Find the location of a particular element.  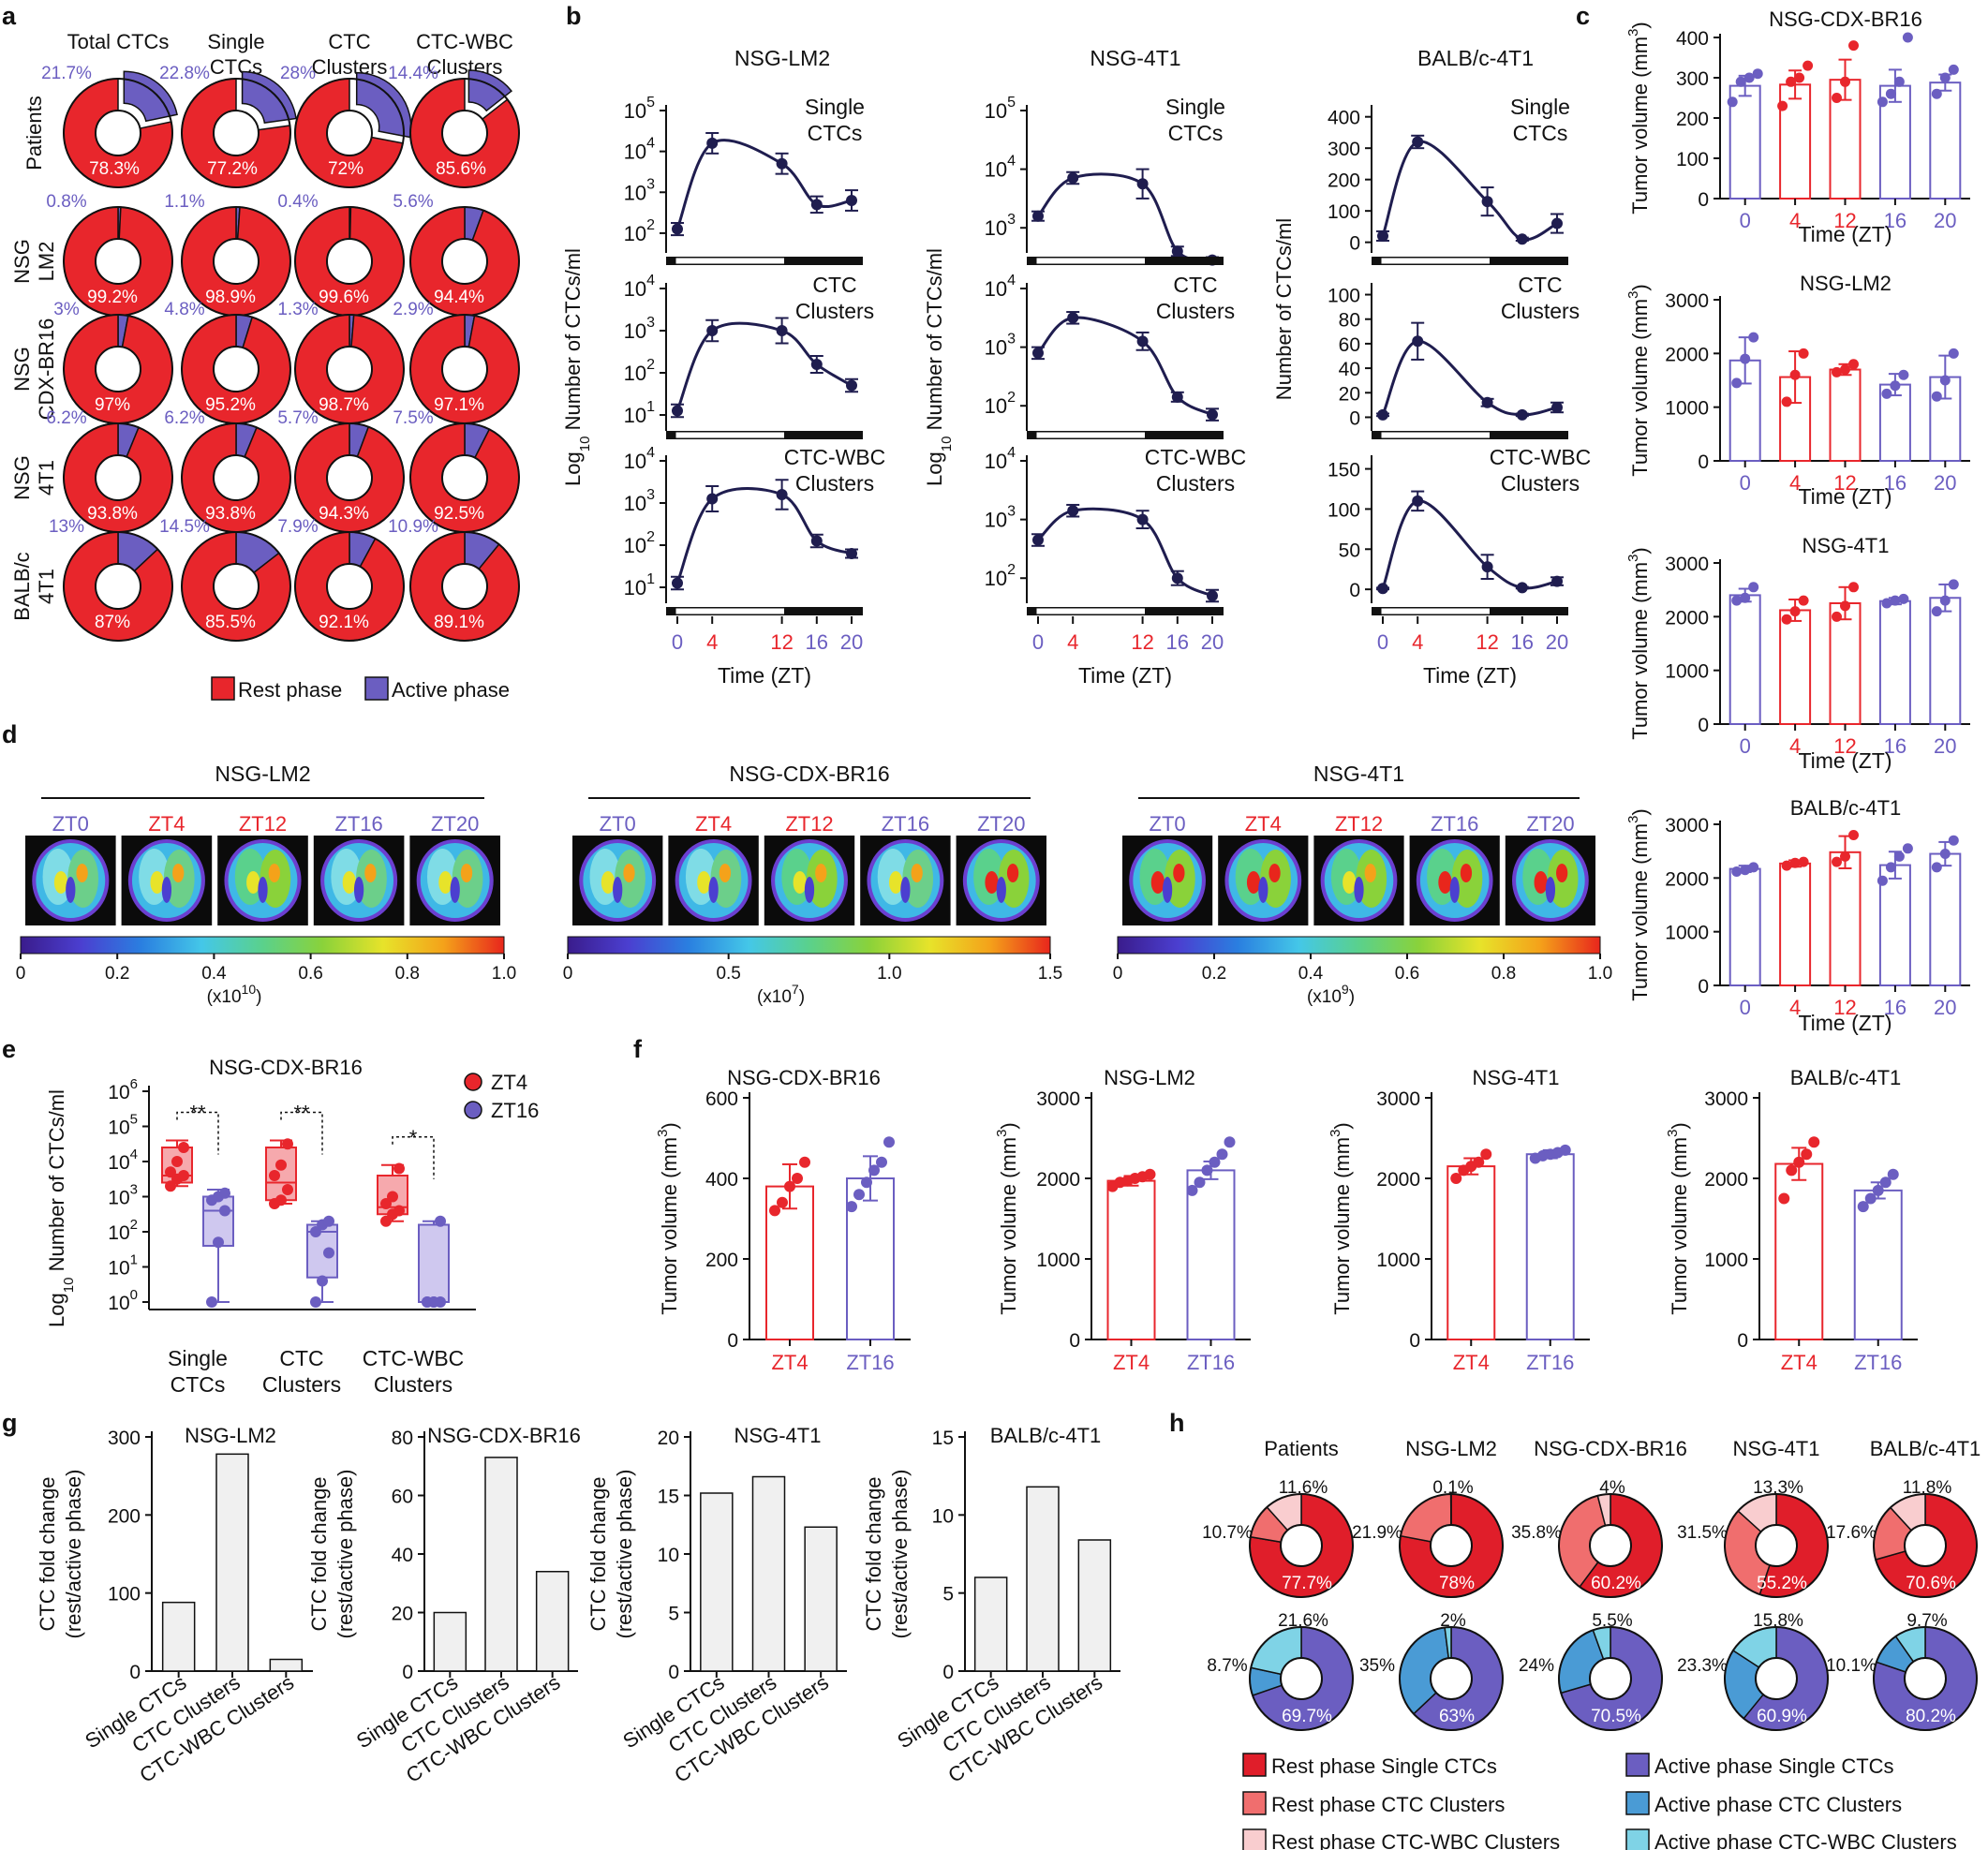

rest-percent: 92.1% is located at coordinates (344, 622).